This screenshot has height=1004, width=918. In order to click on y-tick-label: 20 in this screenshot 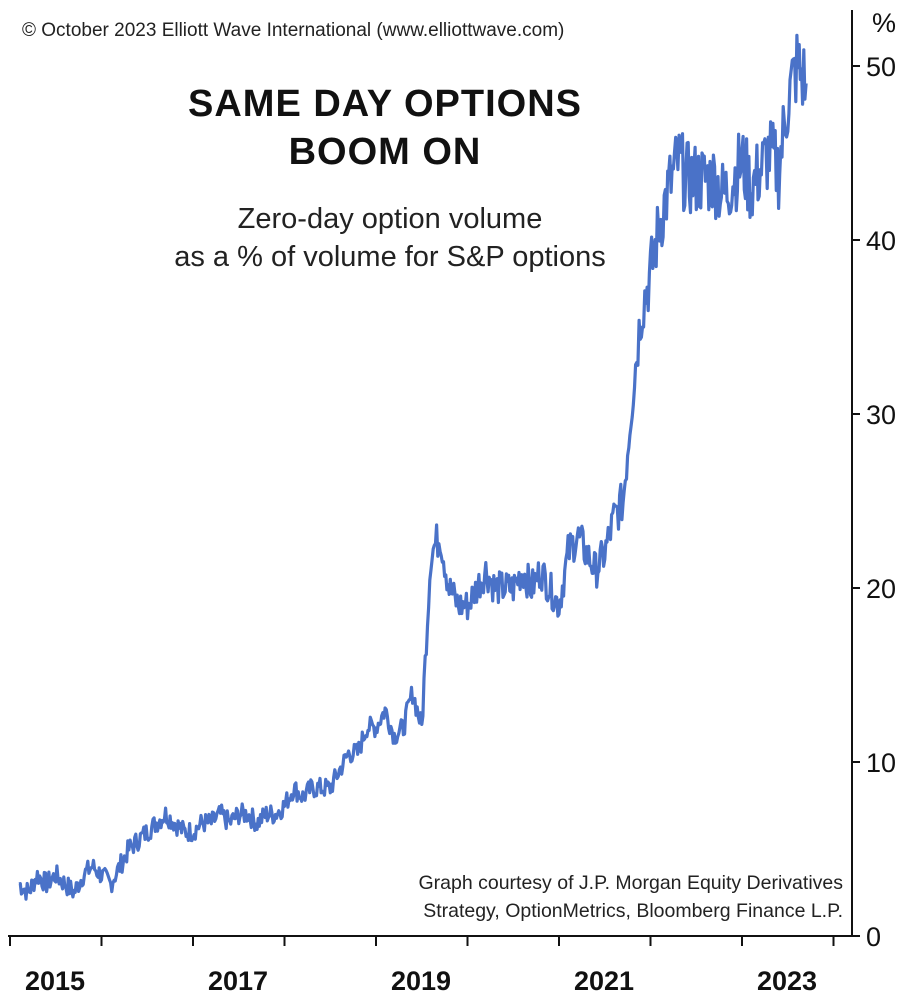, I will do `click(881, 589)`.